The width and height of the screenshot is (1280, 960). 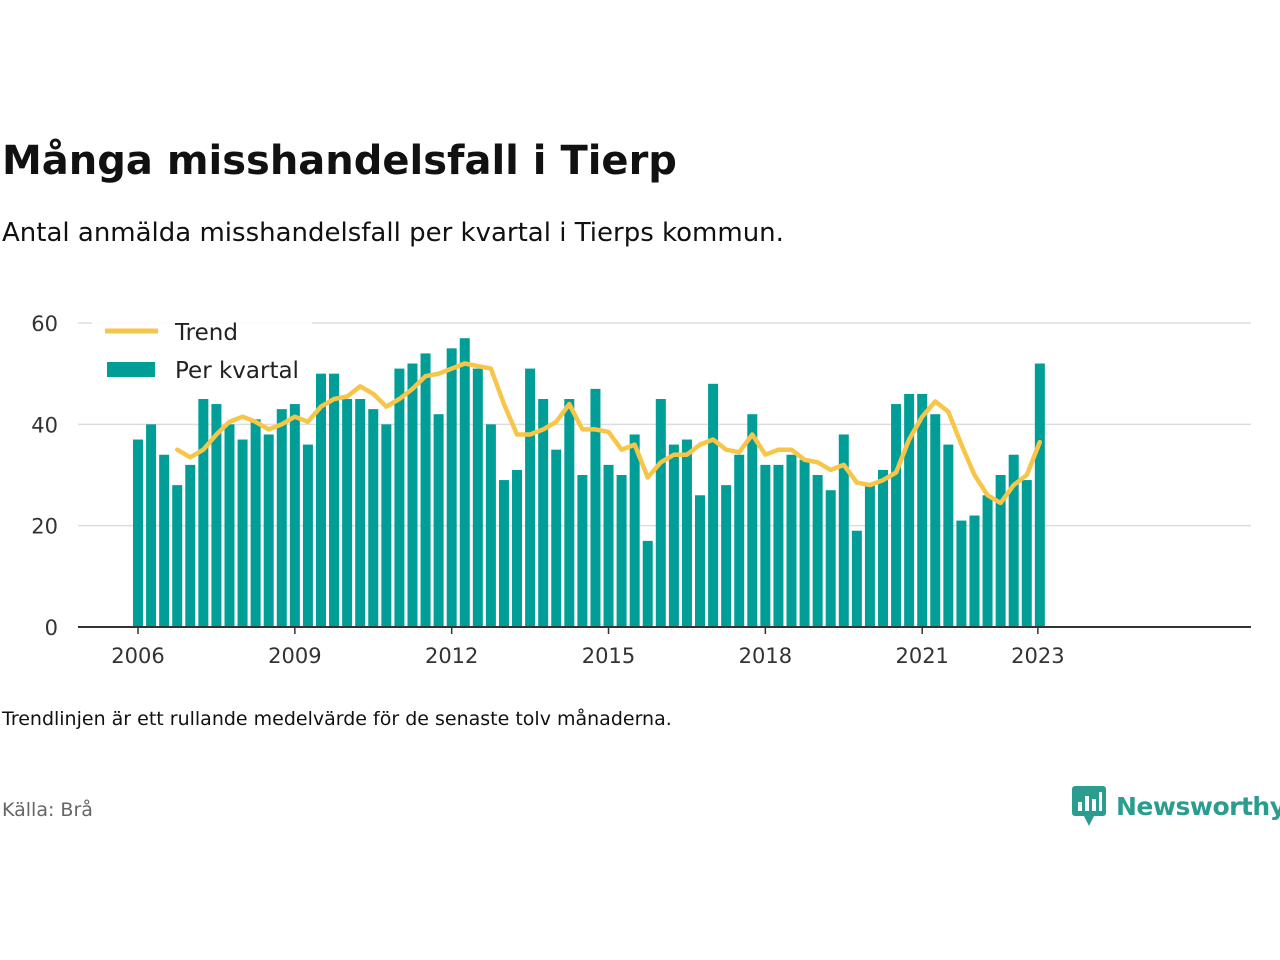 What do you see at coordinates (131, 369) in the screenshot?
I see `legend-per-kvartal-swatch` at bounding box center [131, 369].